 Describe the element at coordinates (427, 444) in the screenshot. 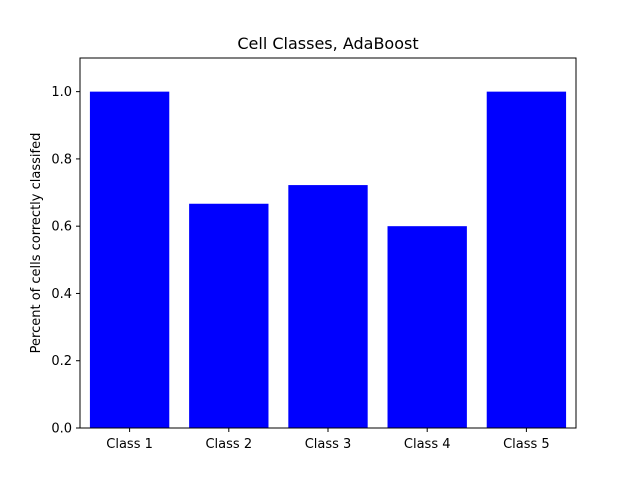

I see `x-tick-label: Class 4` at that location.